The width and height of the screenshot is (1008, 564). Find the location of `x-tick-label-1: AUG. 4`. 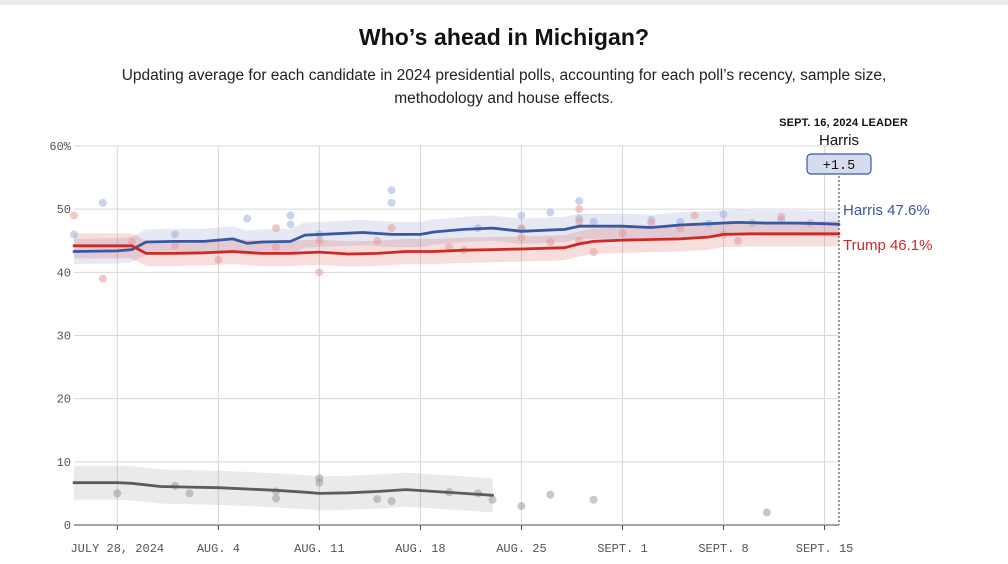

x-tick-label-1: AUG. 4 is located at coordinates (218, 549).